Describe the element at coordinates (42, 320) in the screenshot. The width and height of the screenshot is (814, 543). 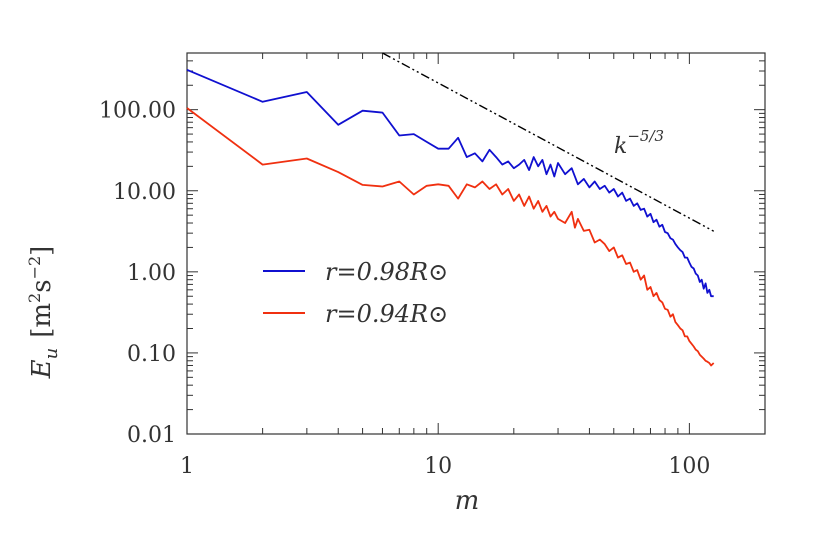
I see `y-axis-title-units: [m` at that location.